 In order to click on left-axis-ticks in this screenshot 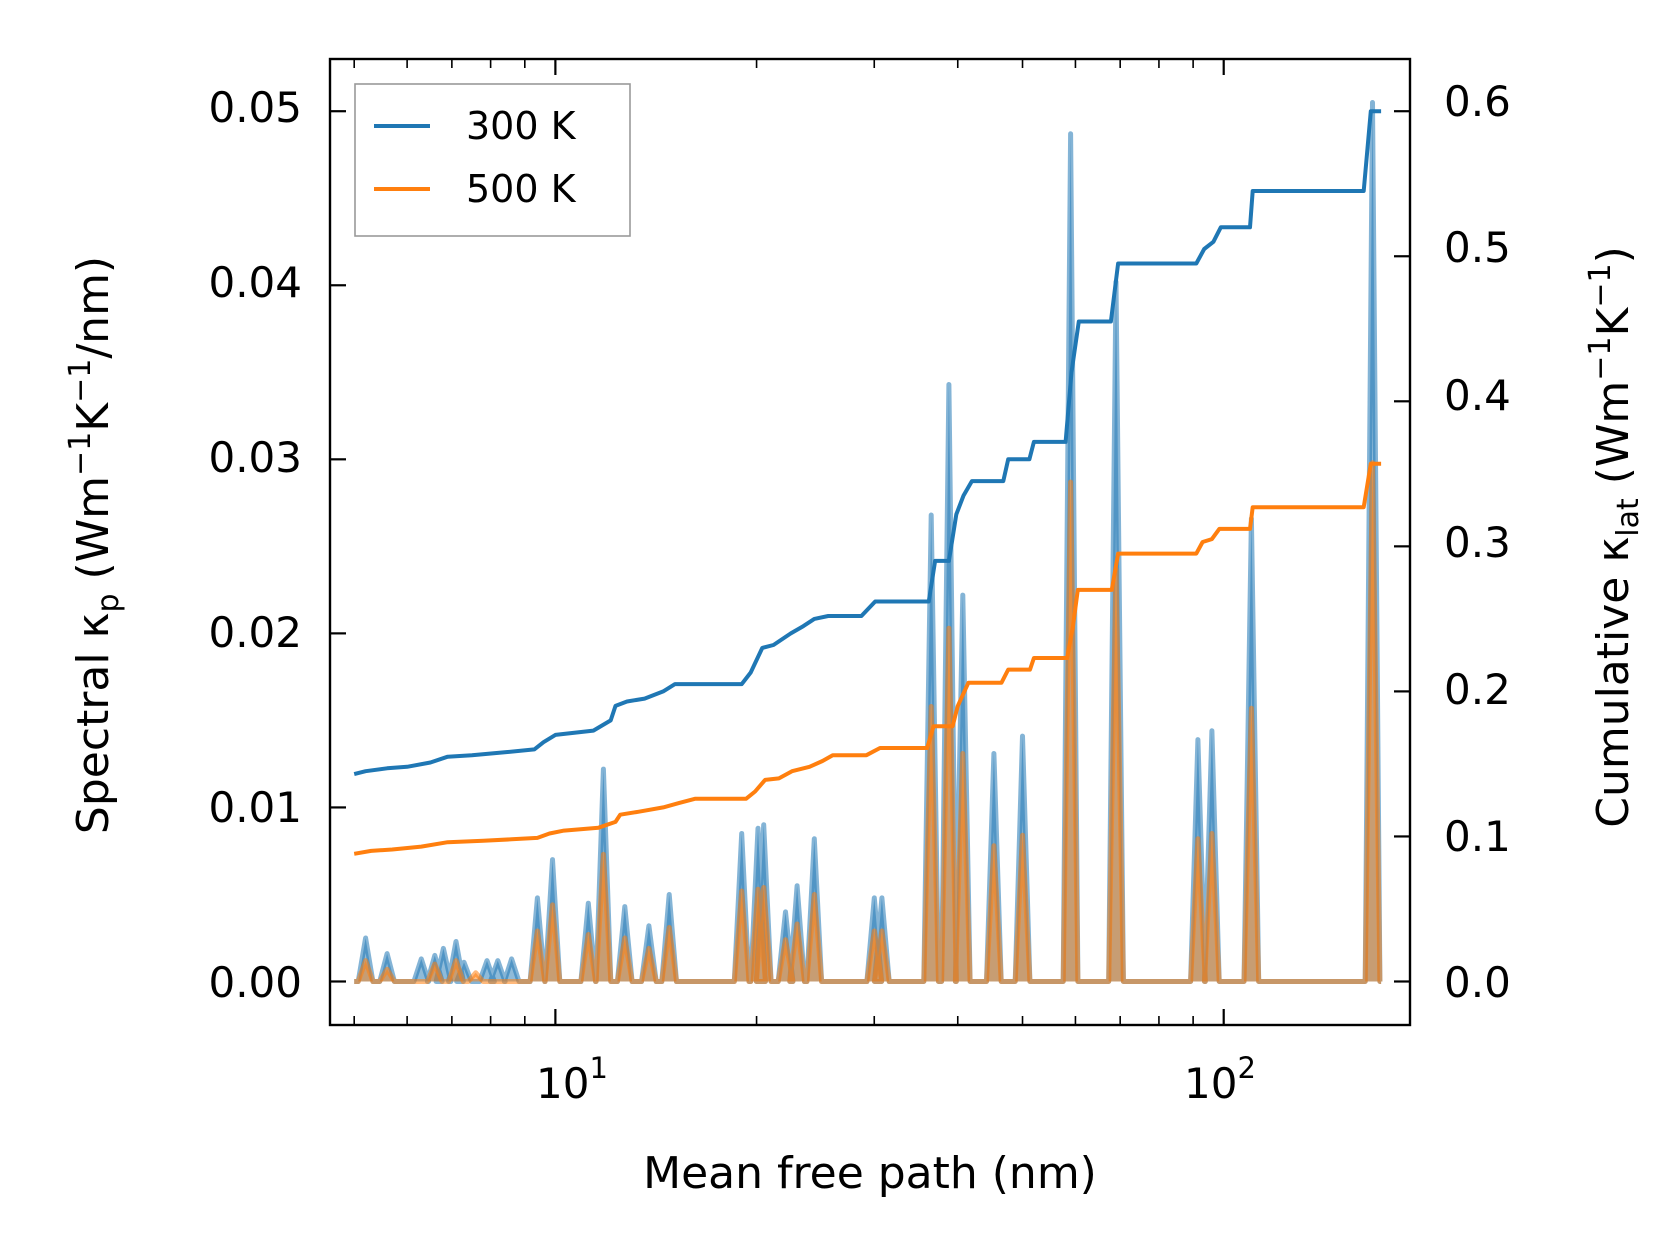, I will do `click(338, 546)`.